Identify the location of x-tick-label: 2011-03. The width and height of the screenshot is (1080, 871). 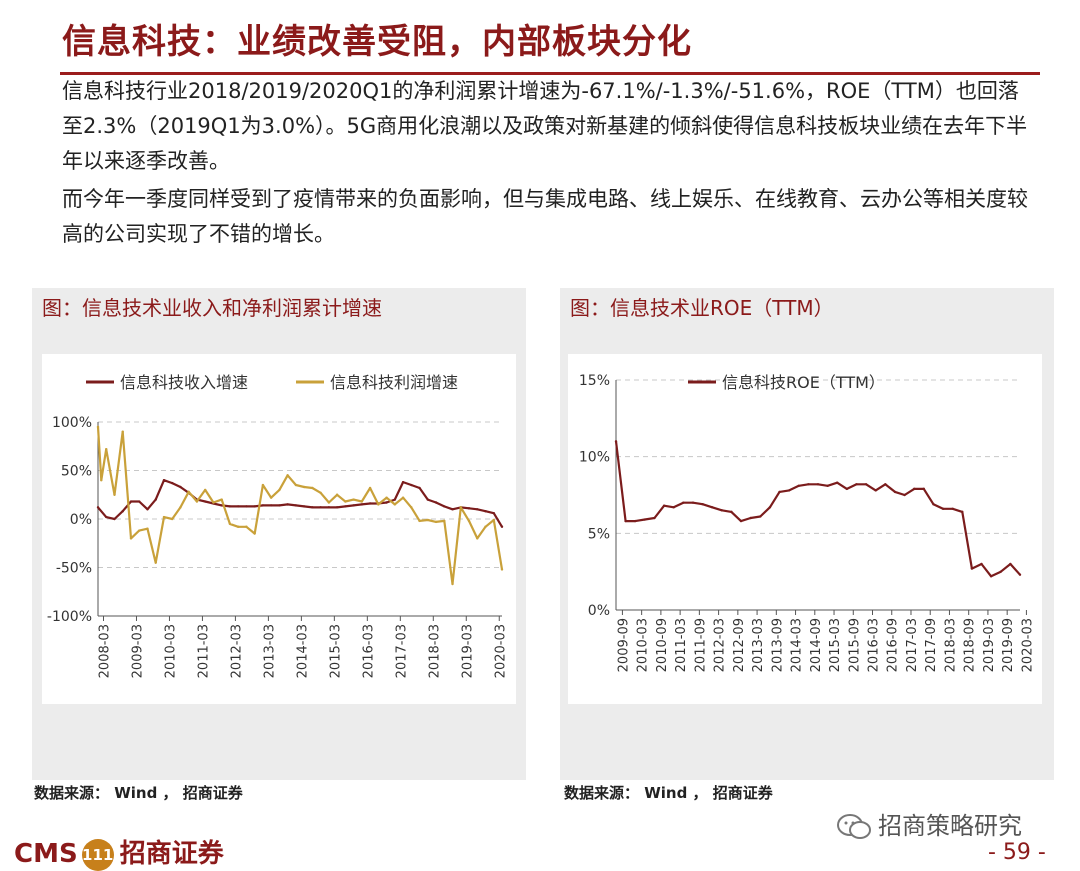
(681, 645).